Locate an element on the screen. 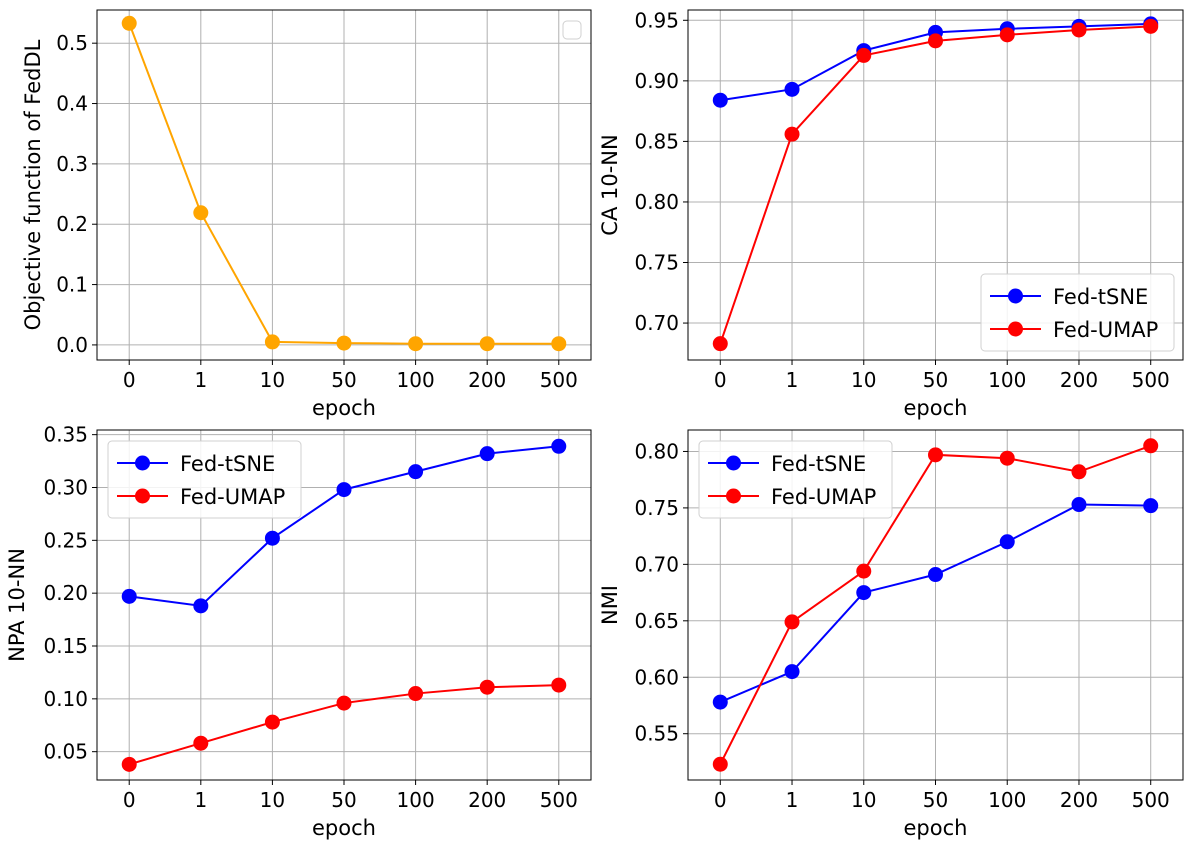 This screenshot has width=1192, height=851. y-axis-label: NMI is located at coordinates (610, 605).